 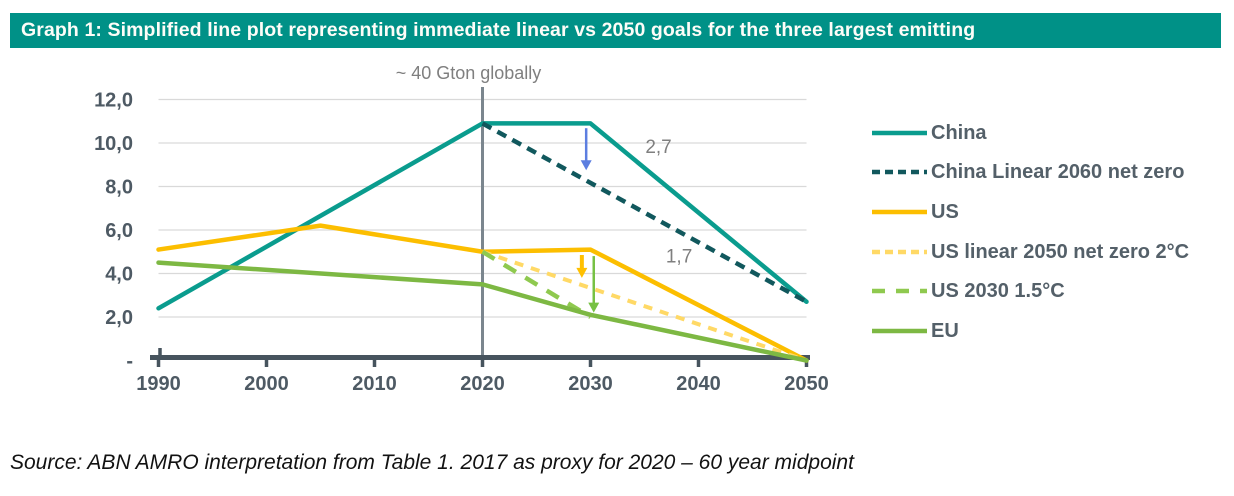 I want to click on legend-swatch-china, so click(x=899, y=133).